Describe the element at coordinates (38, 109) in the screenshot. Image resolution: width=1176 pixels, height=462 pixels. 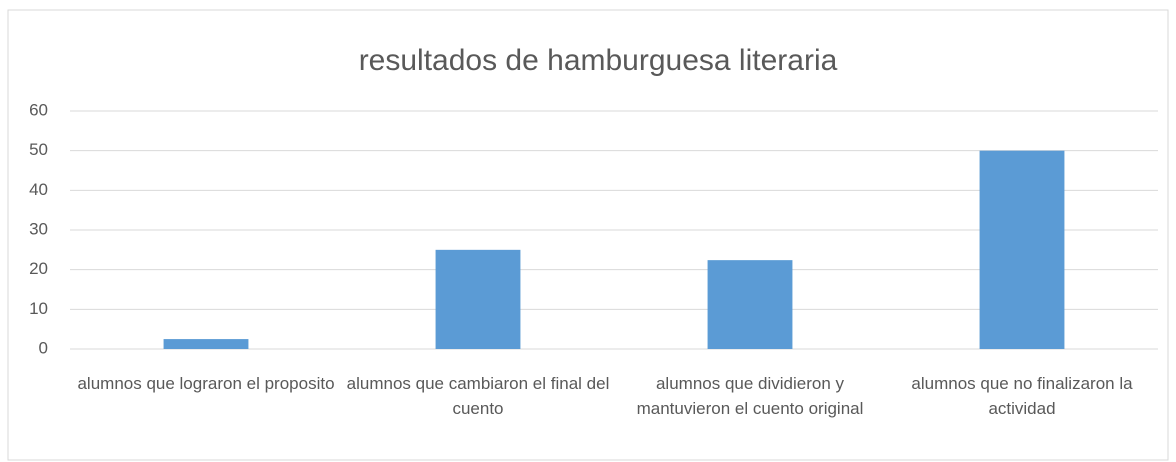
I see `y-tick-label: 60` at that location.